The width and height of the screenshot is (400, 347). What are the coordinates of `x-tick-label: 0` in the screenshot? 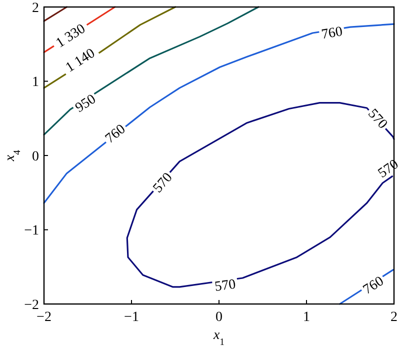 It's located at (219, 317).